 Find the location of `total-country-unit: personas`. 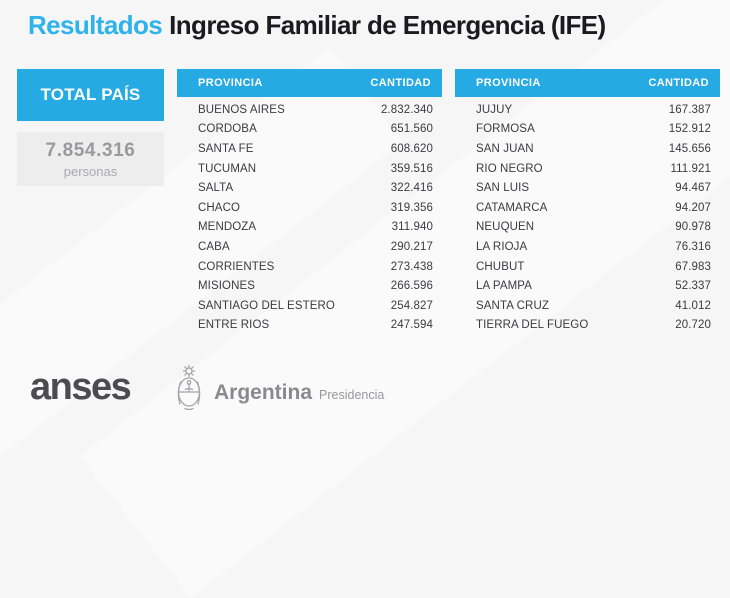

total-country-unit: personas is located at coordinates (90, 171).